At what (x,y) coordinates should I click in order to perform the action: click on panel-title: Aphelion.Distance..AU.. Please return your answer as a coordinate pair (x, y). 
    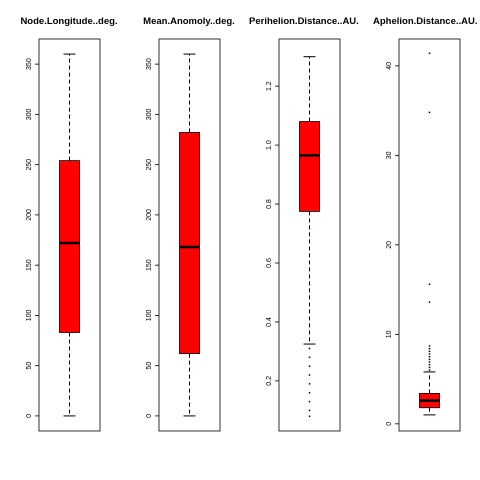
    Looking at the image, I should click on (425, 21).